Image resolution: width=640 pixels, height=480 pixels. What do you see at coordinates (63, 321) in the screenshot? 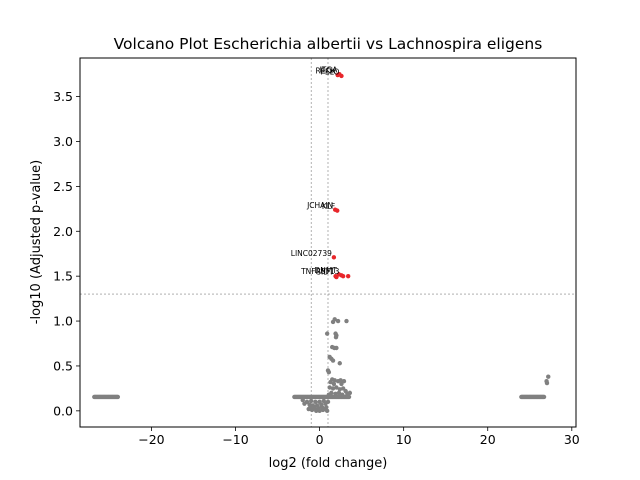
I see `y-tick-label: 1.0` at bounding box center [63, 321].